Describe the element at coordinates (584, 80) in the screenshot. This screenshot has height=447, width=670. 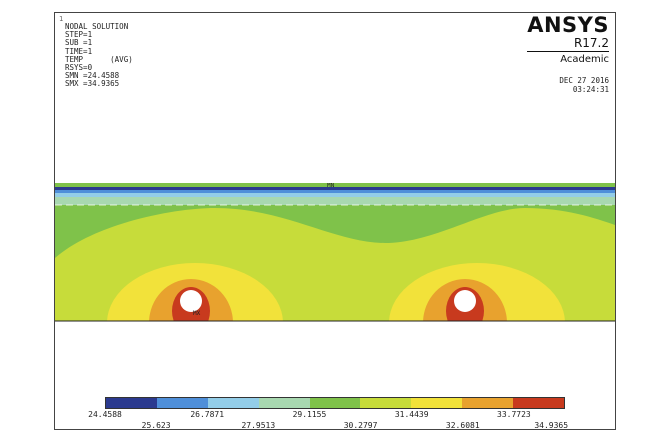
I see `date-text: DEC 27 2016` at that location.